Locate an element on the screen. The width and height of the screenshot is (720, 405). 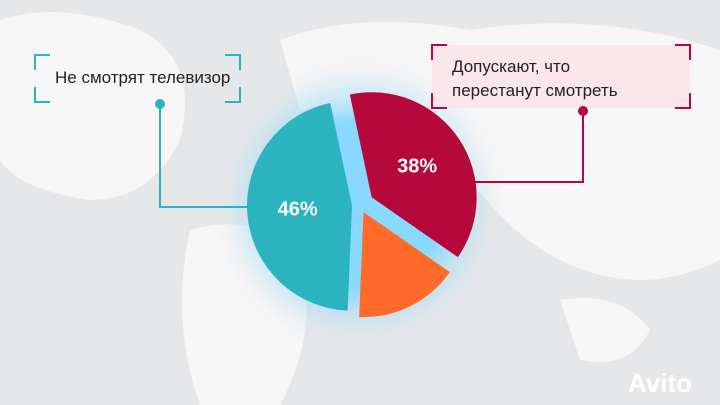
value-label: 38% is located at coordinates (417, 166).